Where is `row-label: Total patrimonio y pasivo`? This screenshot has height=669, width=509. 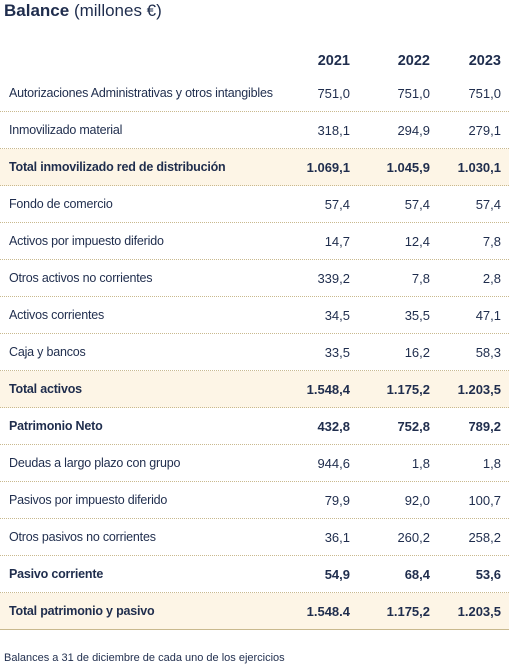 row-label: Total patrimonio y pasivo is located at coordinates (82, 611).